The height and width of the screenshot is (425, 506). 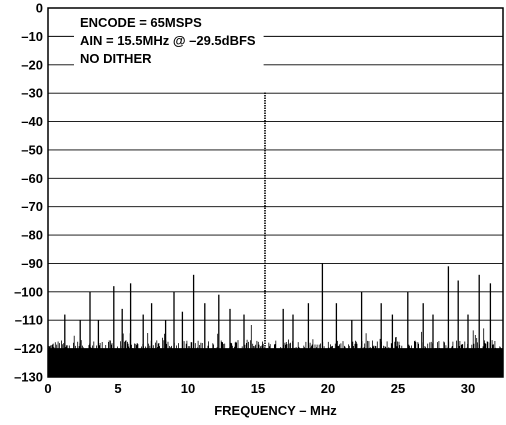 What do you see at coordinates (32, 206) in the screenshot?
I see `y-tick-label: –70` at bounding box center [32, 206].